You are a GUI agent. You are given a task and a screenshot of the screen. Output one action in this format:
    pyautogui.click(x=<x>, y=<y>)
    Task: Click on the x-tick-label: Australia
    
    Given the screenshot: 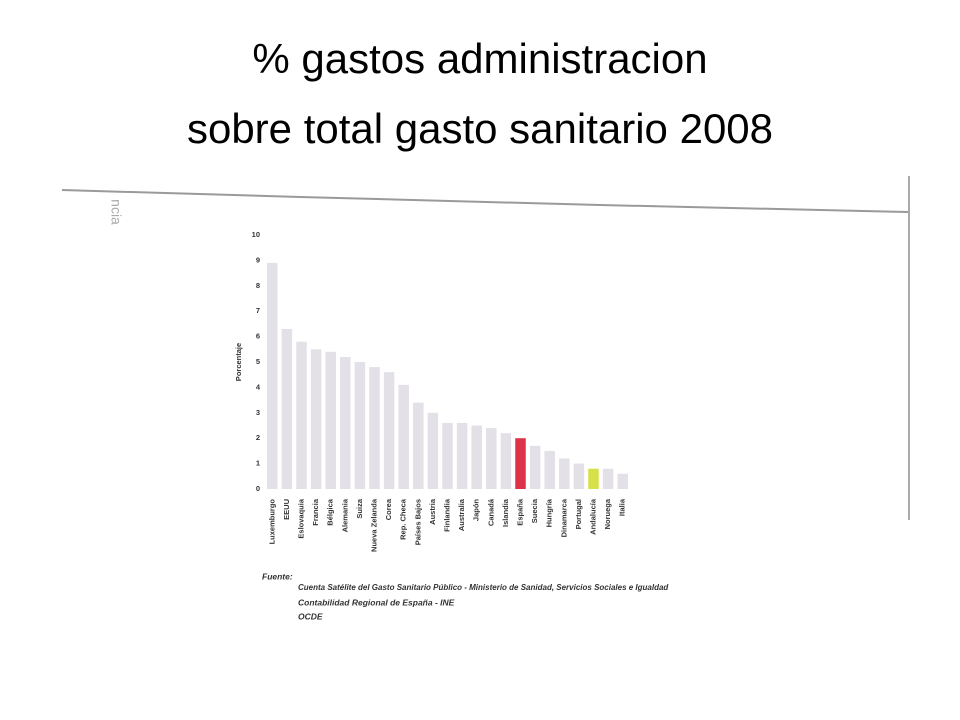 What is the action you would take?
    pyautogui.click(x=461, y=514)
    